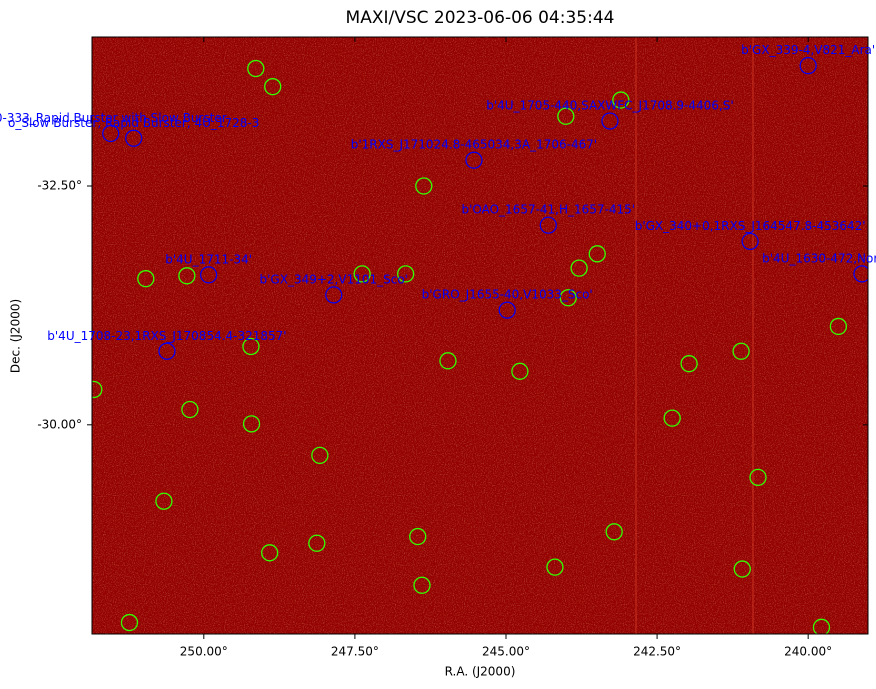  I want to click on catalog-label: o_Slow Burster, Rapid Burster, 4U_1728-3, so click(133, 123).